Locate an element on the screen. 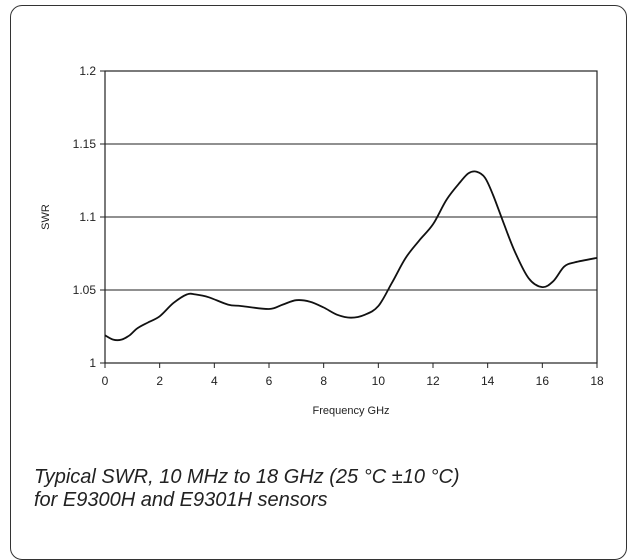 The image size is (636, 560). x-axis-label: Frequency GHz is located at coordinates (350, 411).